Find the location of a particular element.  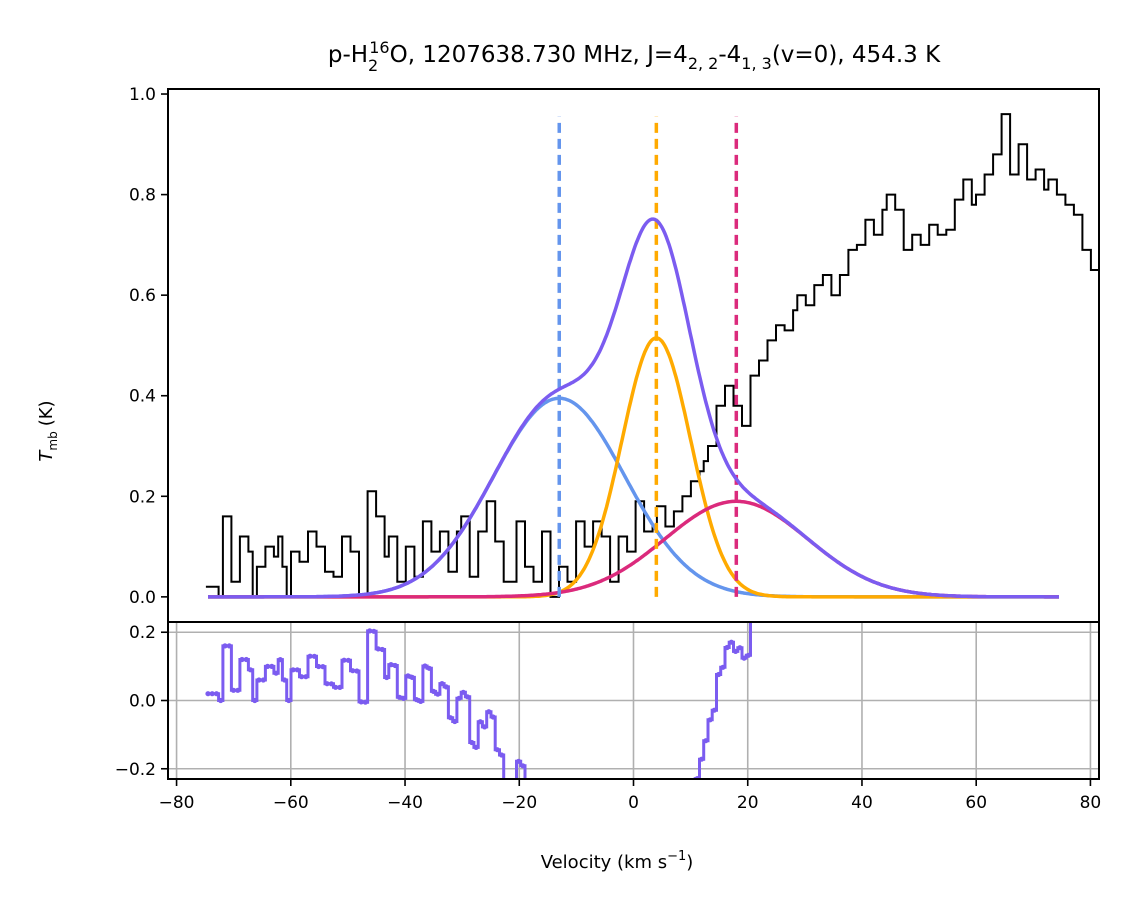

y-tick-label: −0.2 is located at coordinates (135, 770).